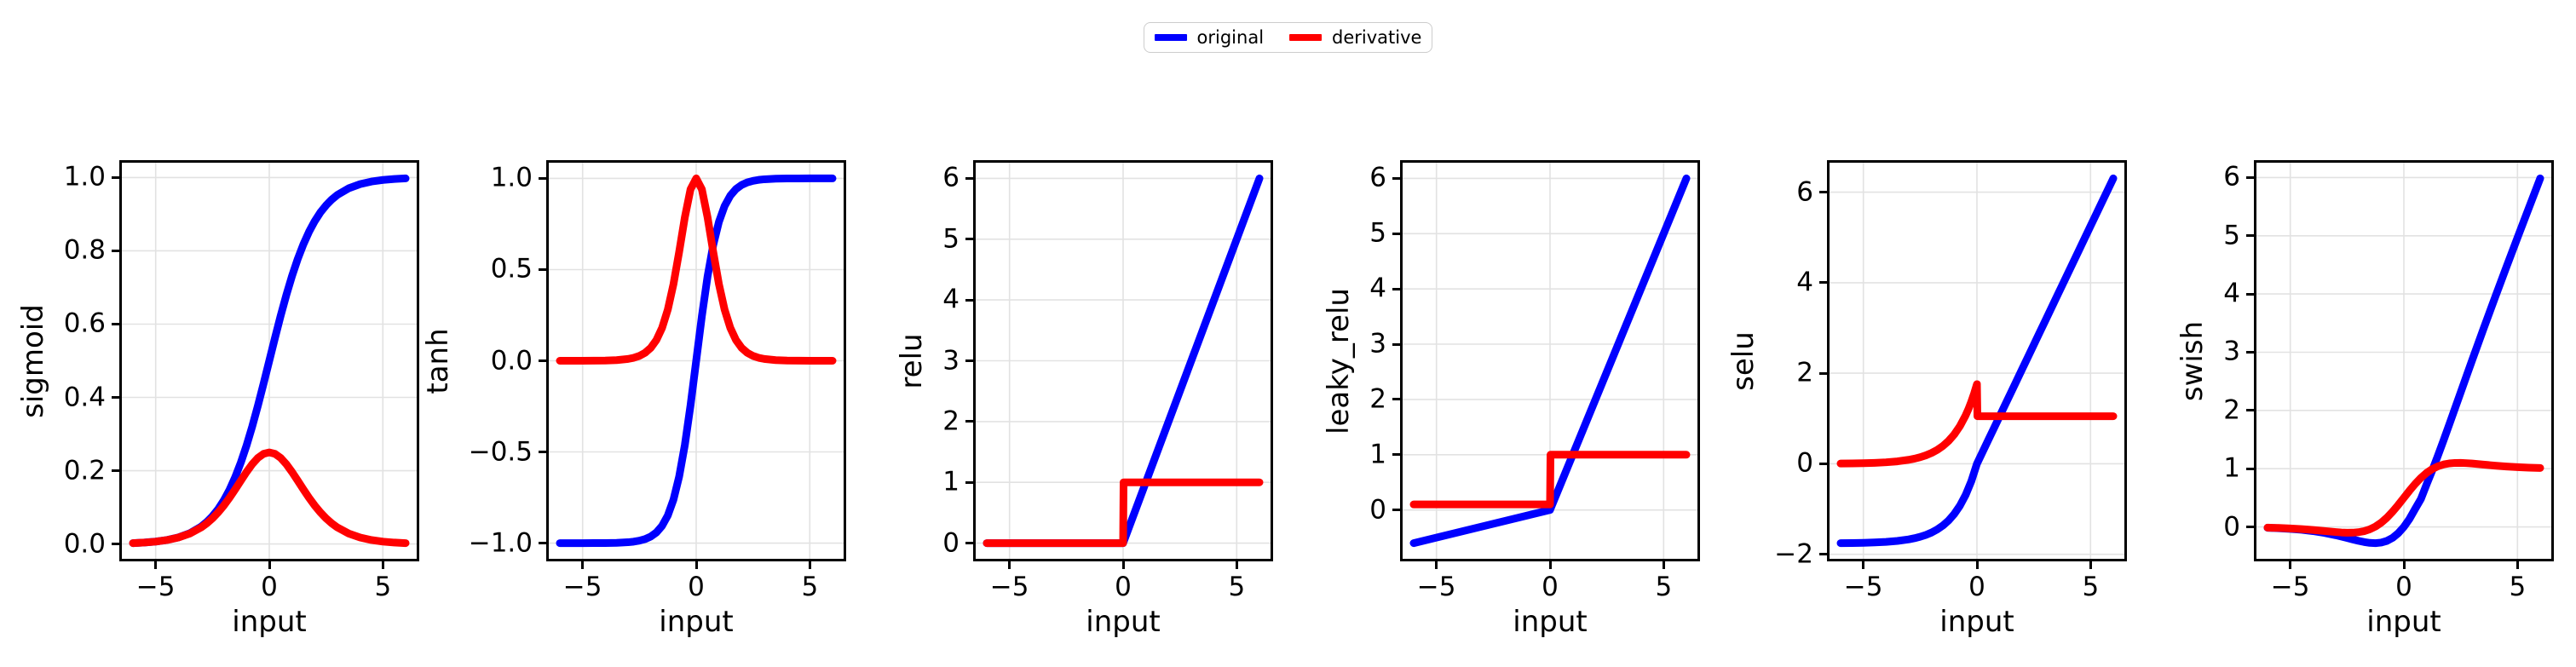 Image resolution: width=2576 pixels, height=667 pixels. Describe the element at coordinates (1306, 38) in the screenshot. I see `derivative-line-swatch` at that location.